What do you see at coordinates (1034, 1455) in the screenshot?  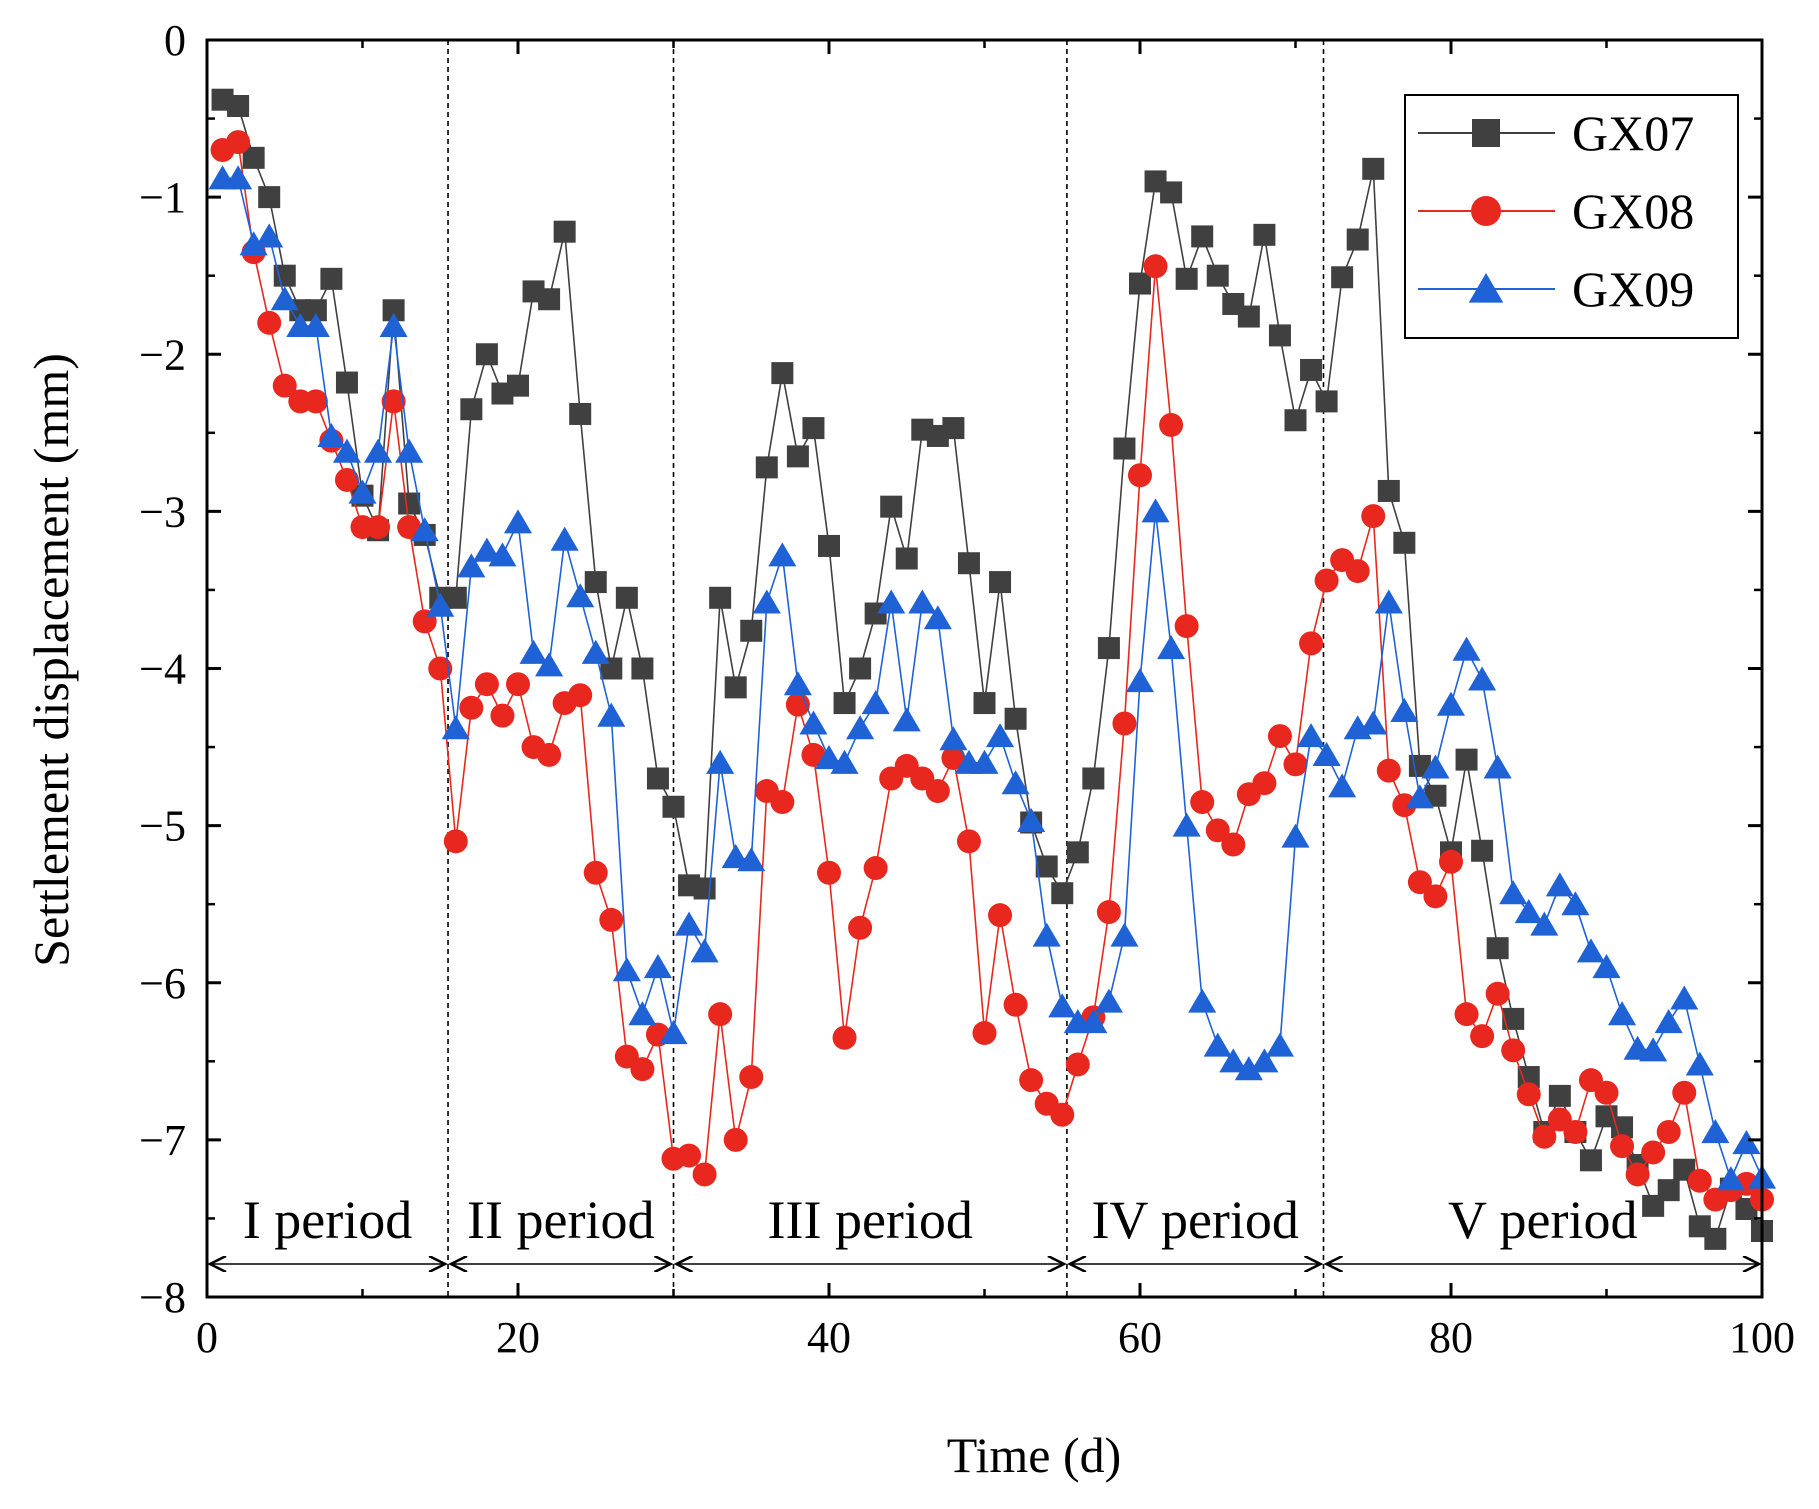 I see `x-axis-title: Time (d)` at bounding box center [1034, 1455].